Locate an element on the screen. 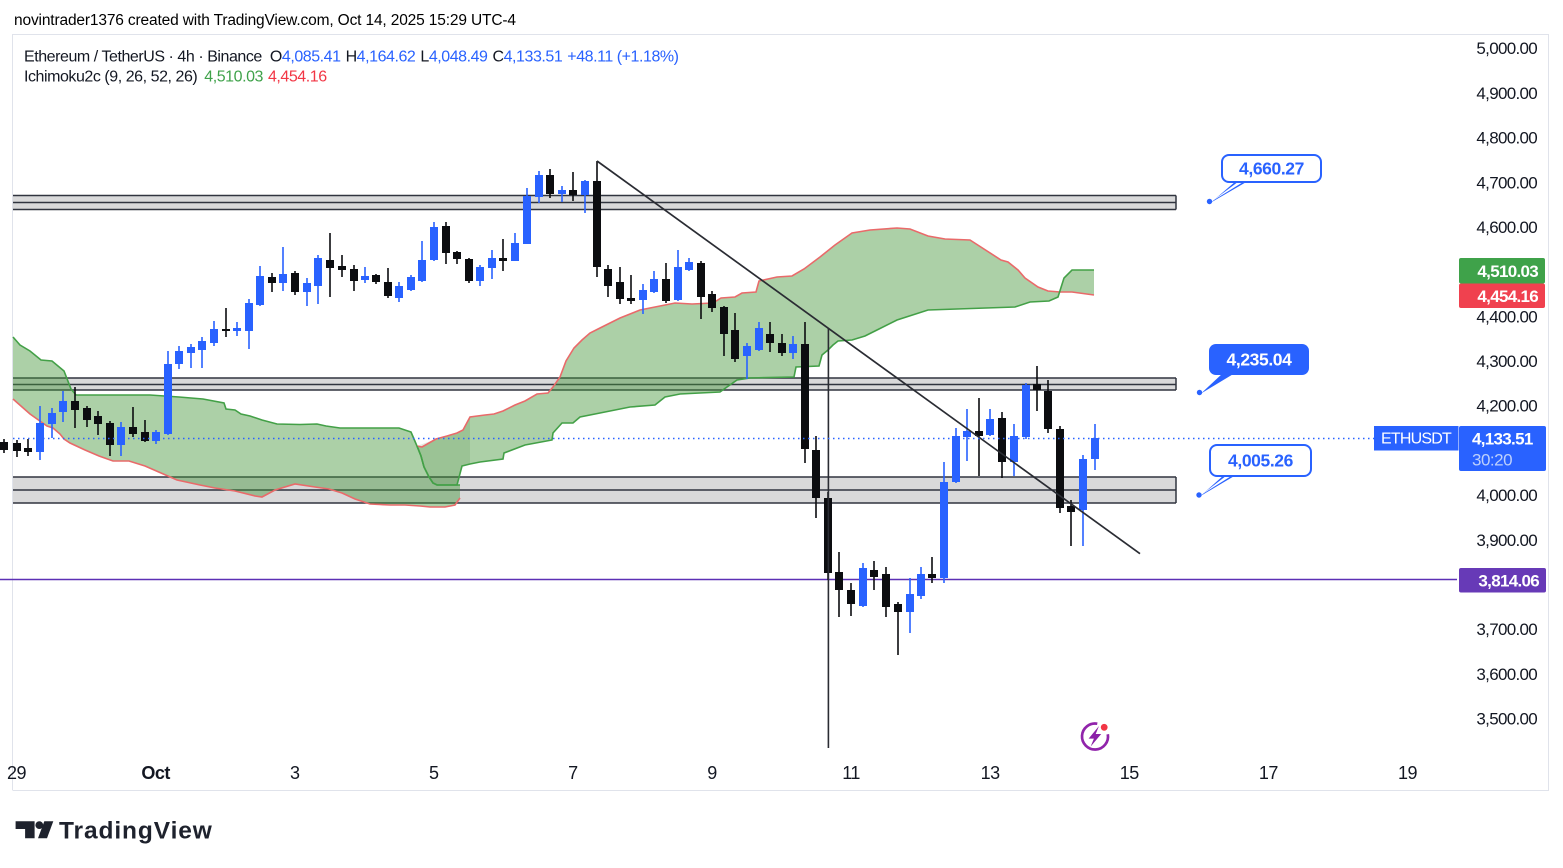 This screenshot has height=868, width=1563. svg-text: 9 is located at coordinates (712, 773).